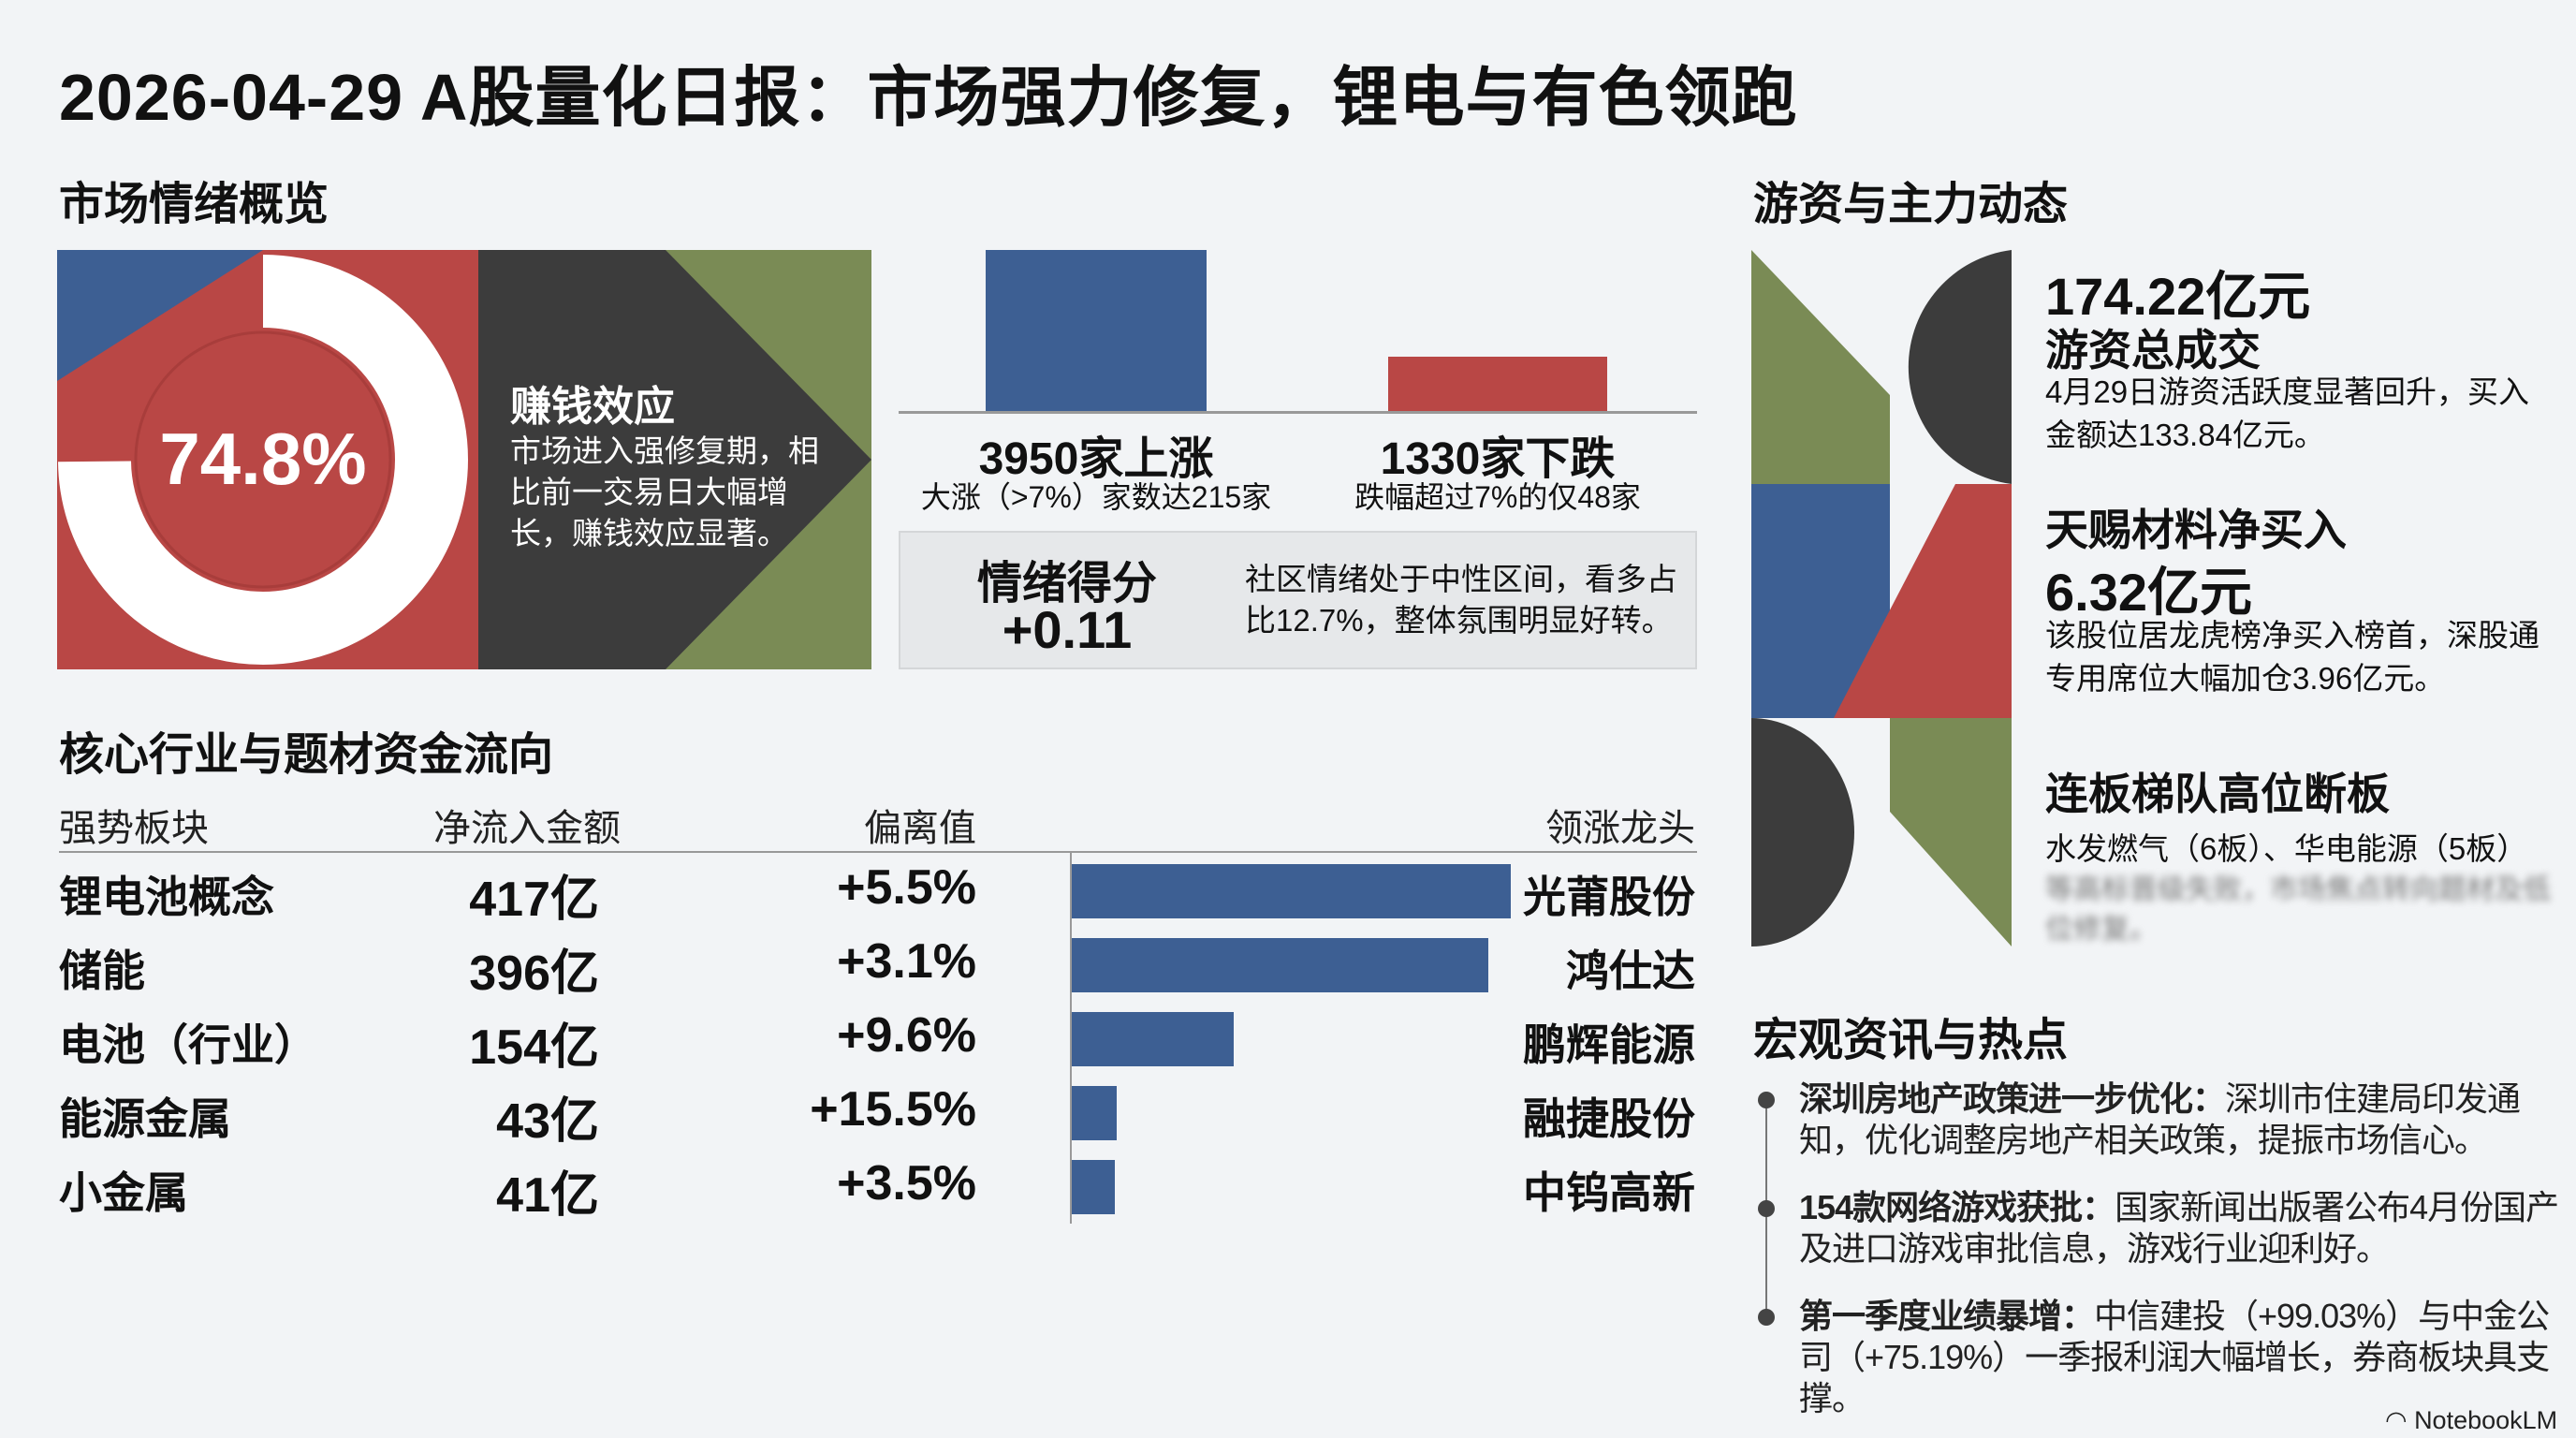  I want to click on row-leader: 鹏辉能源, so click(1609, 1044).